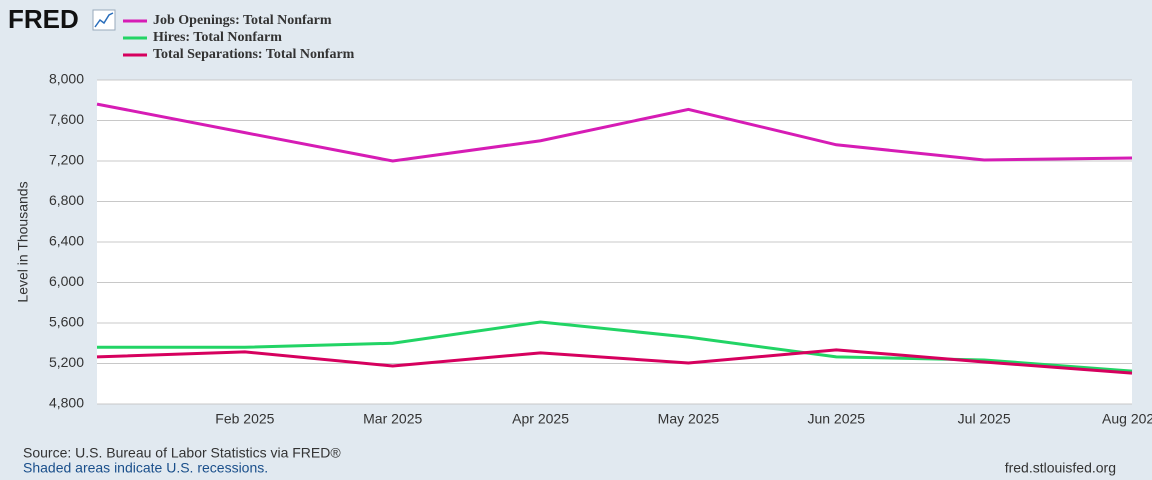 The height and width of the screenshot is (480, 1152). What do you see at coordinates (66, 322) in the screenshot?
I see `y-tick-label: 5,600` at bounding box center [66, 322].